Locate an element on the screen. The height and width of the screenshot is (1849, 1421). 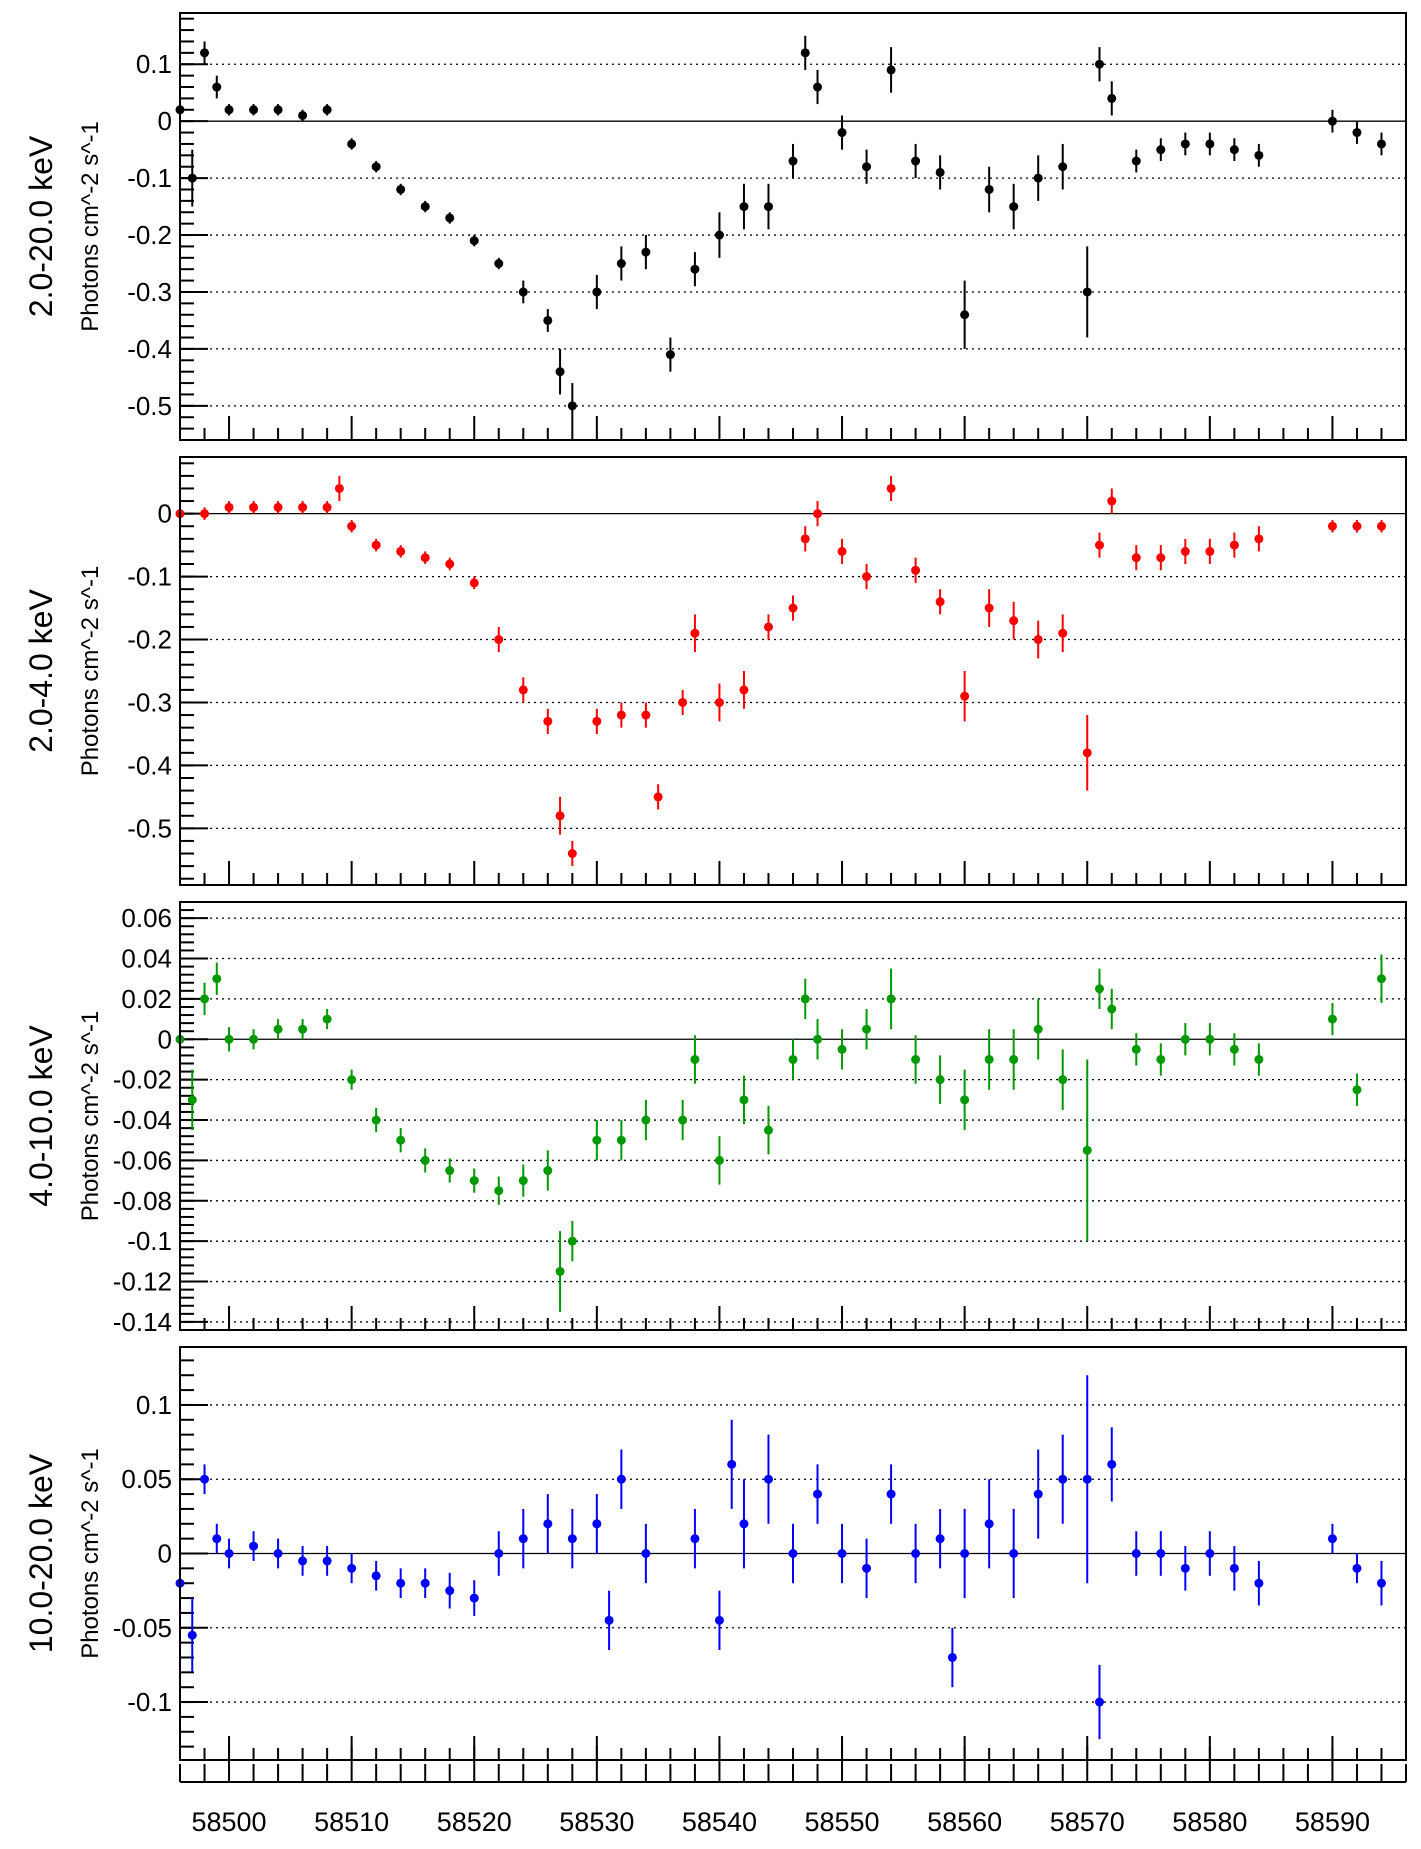
y-tick-label: -0.2 is located at coordinates (149, 235).